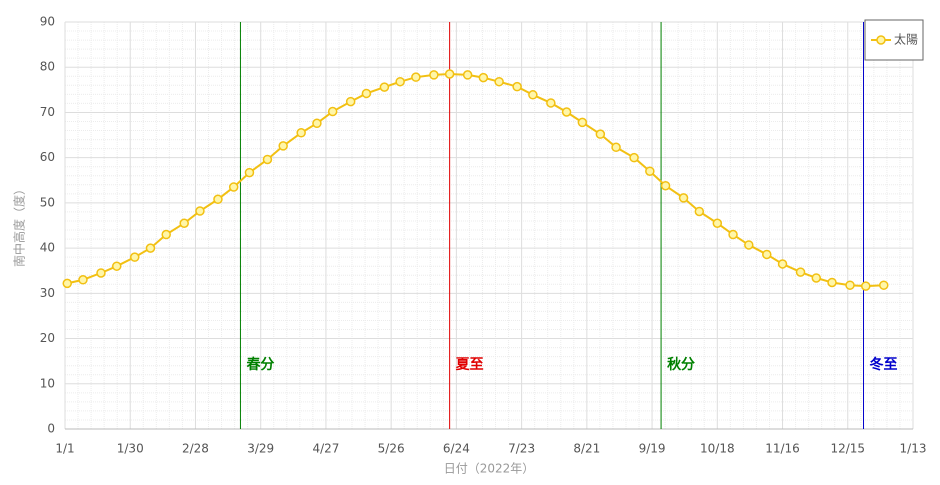 This screenshot has height=485, width=940. Describe the element at coordinates (47, 157) in the screenshot. I see `y-tick-label: 60` at that location.